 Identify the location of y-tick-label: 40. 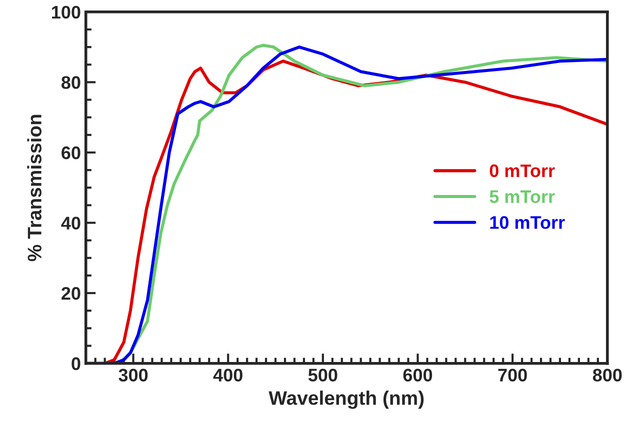
(70, 223).